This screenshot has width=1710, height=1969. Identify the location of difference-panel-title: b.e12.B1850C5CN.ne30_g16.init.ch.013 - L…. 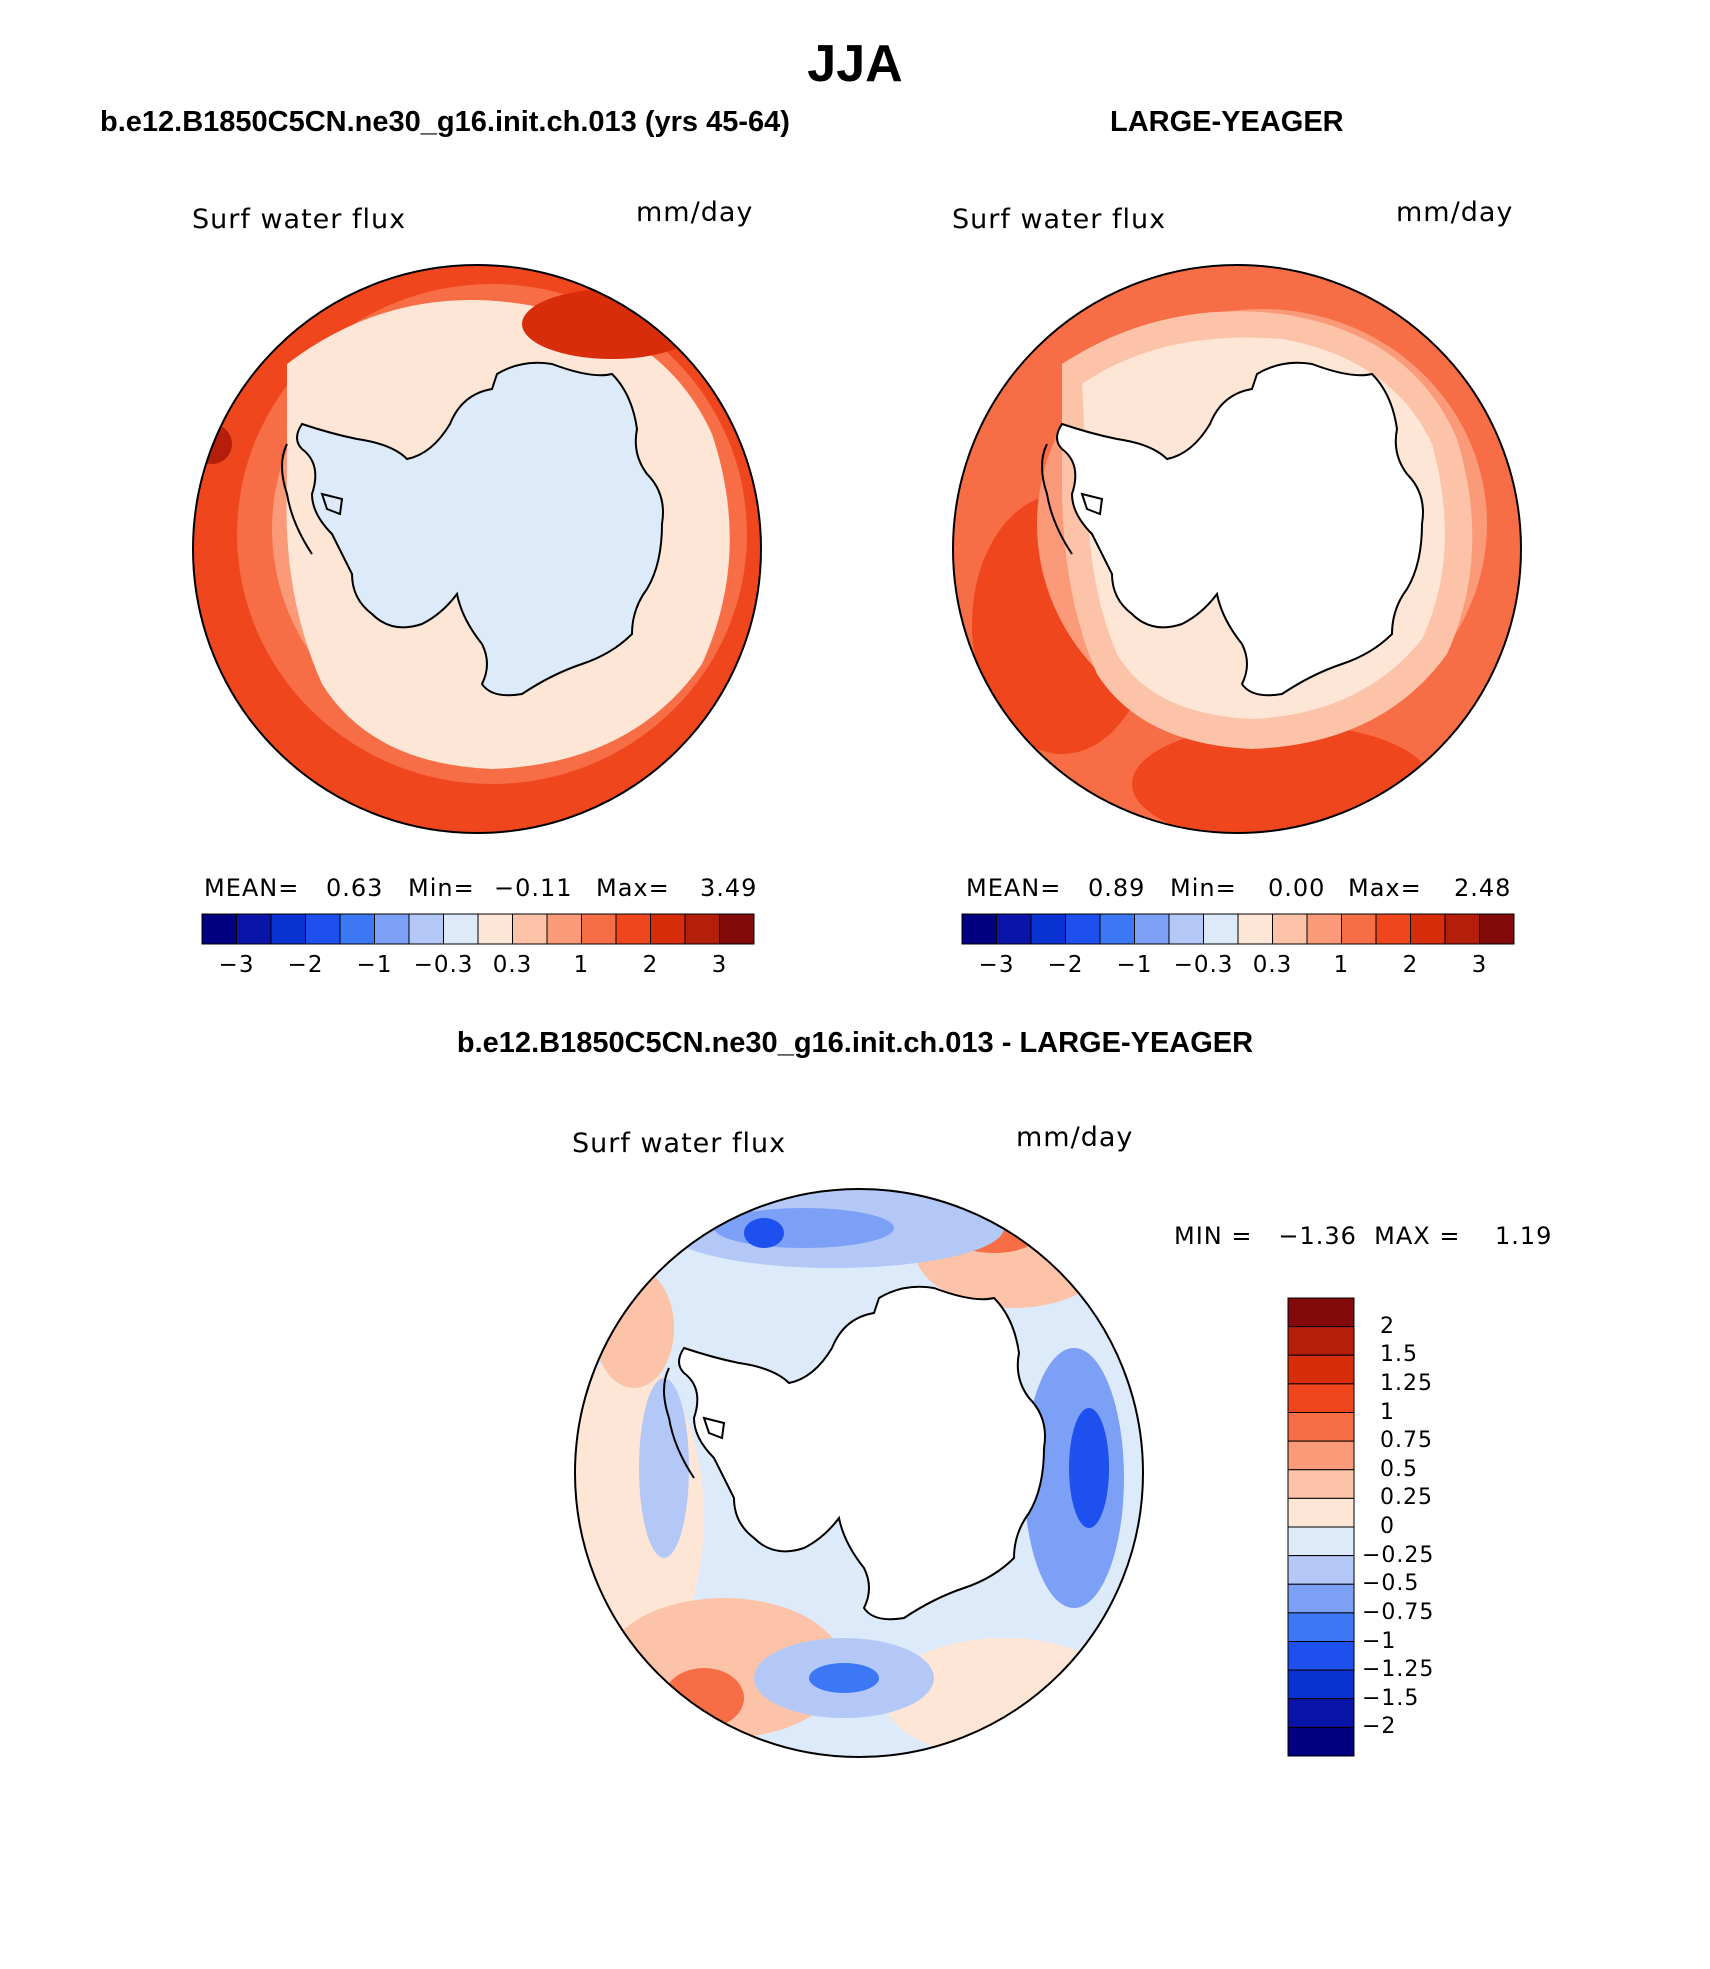
(855, 1043).